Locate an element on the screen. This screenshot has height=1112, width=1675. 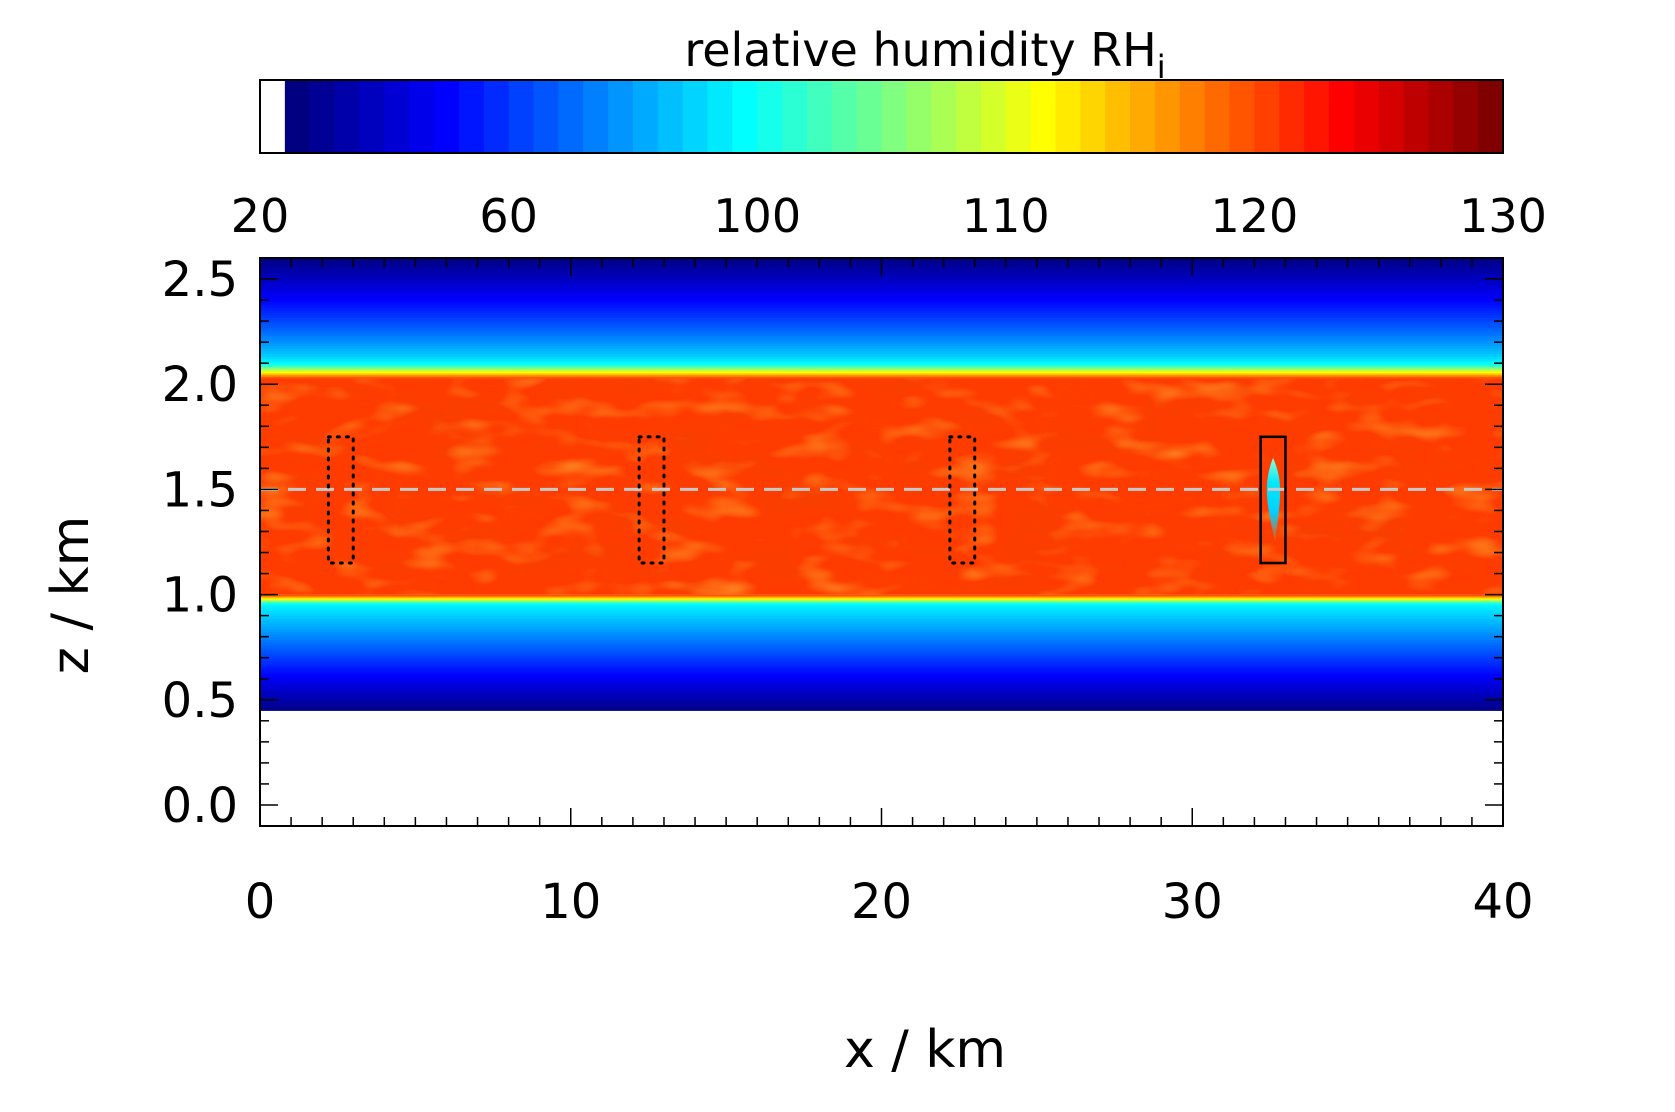
y-axis-title: z / km is located at coordinates (71, 595).